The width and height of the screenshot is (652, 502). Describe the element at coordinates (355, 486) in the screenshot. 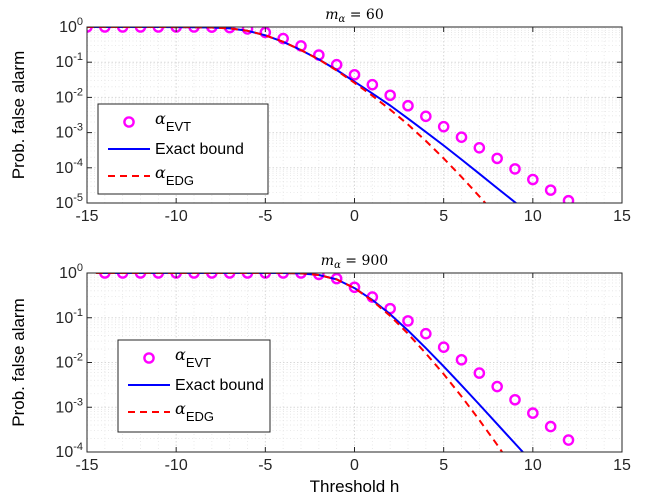

I see `x-axis-label: Threshold h` at that location.